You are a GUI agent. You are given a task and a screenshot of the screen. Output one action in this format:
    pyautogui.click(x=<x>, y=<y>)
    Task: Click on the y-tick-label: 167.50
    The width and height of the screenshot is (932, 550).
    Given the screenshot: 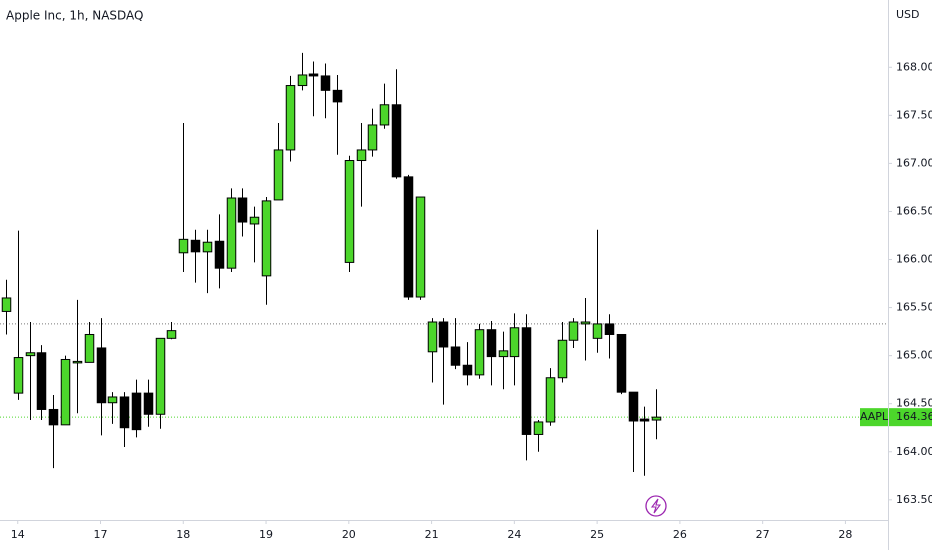 What is the action you would take?
    pyautogui.click(x=914, y=114)
    